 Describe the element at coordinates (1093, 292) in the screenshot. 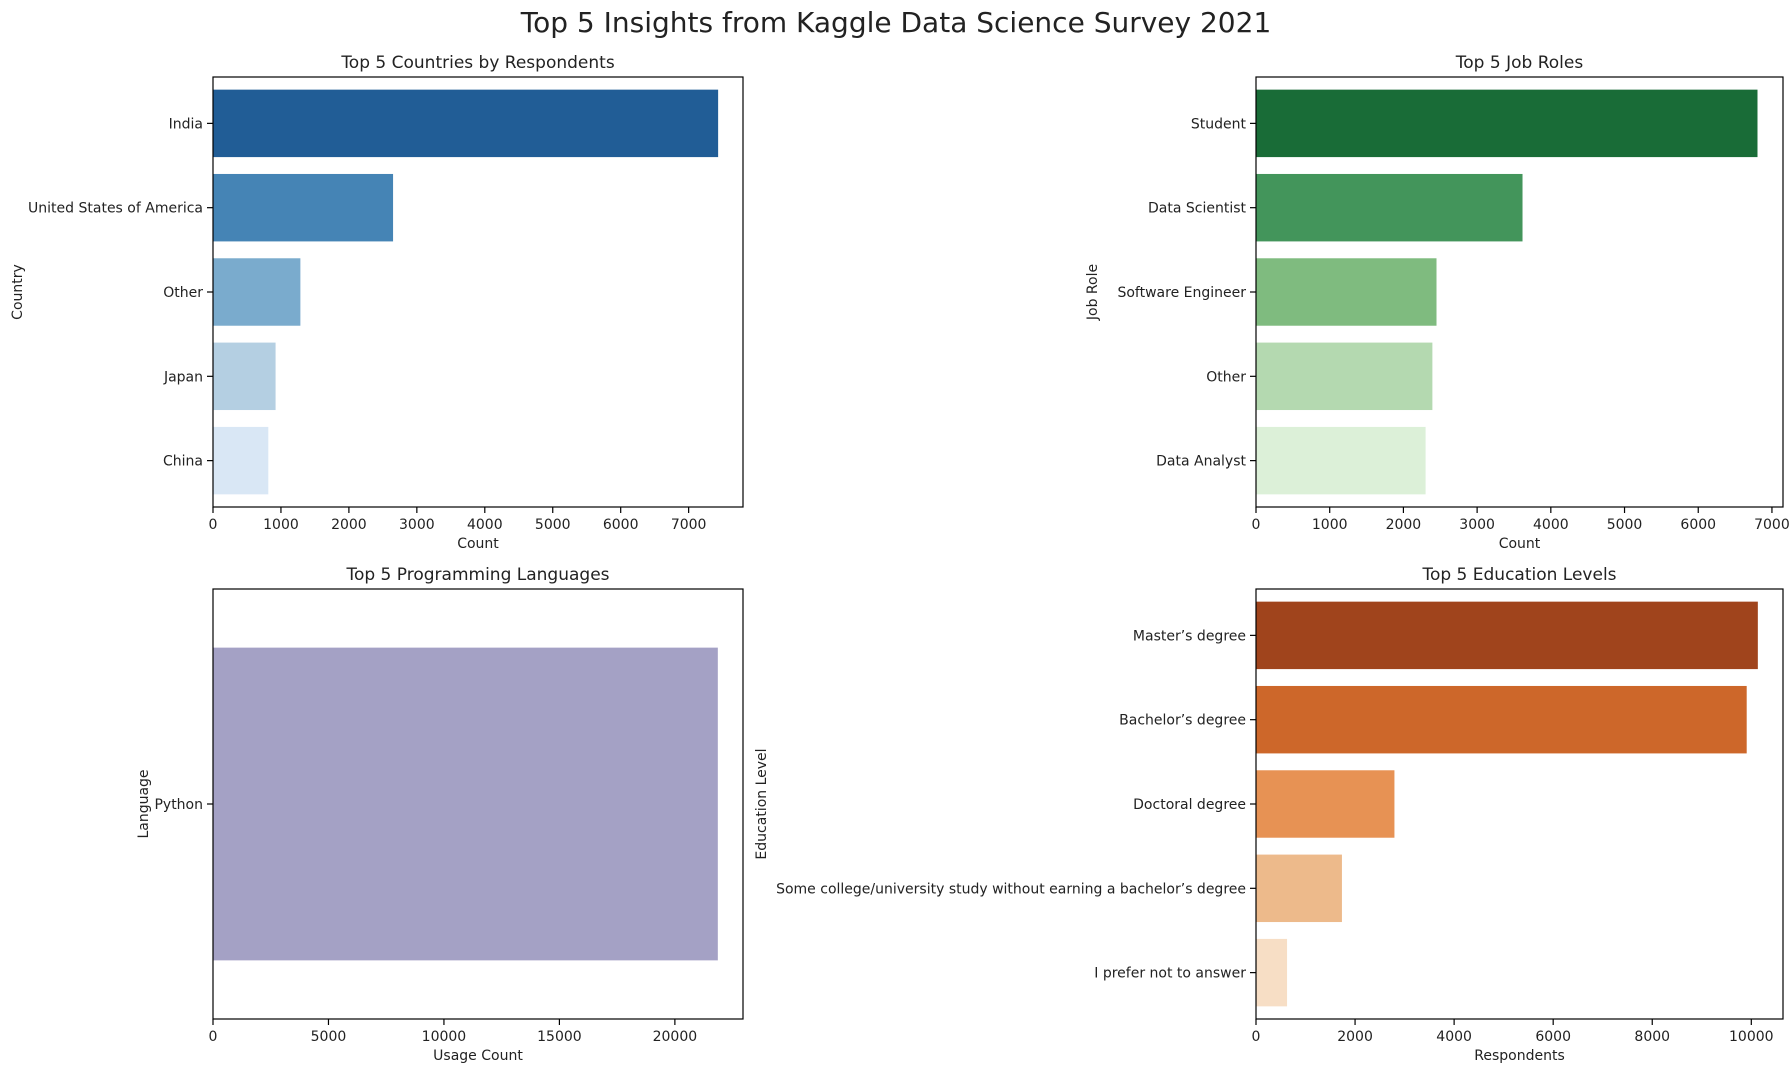

I see `job-roles-y-axis-label: Job Role` at that location.